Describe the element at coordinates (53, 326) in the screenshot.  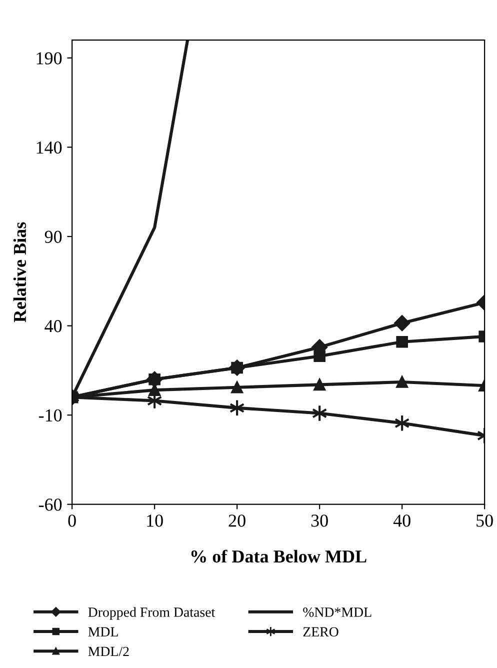
I see `y-tick-label: 40` at that location.